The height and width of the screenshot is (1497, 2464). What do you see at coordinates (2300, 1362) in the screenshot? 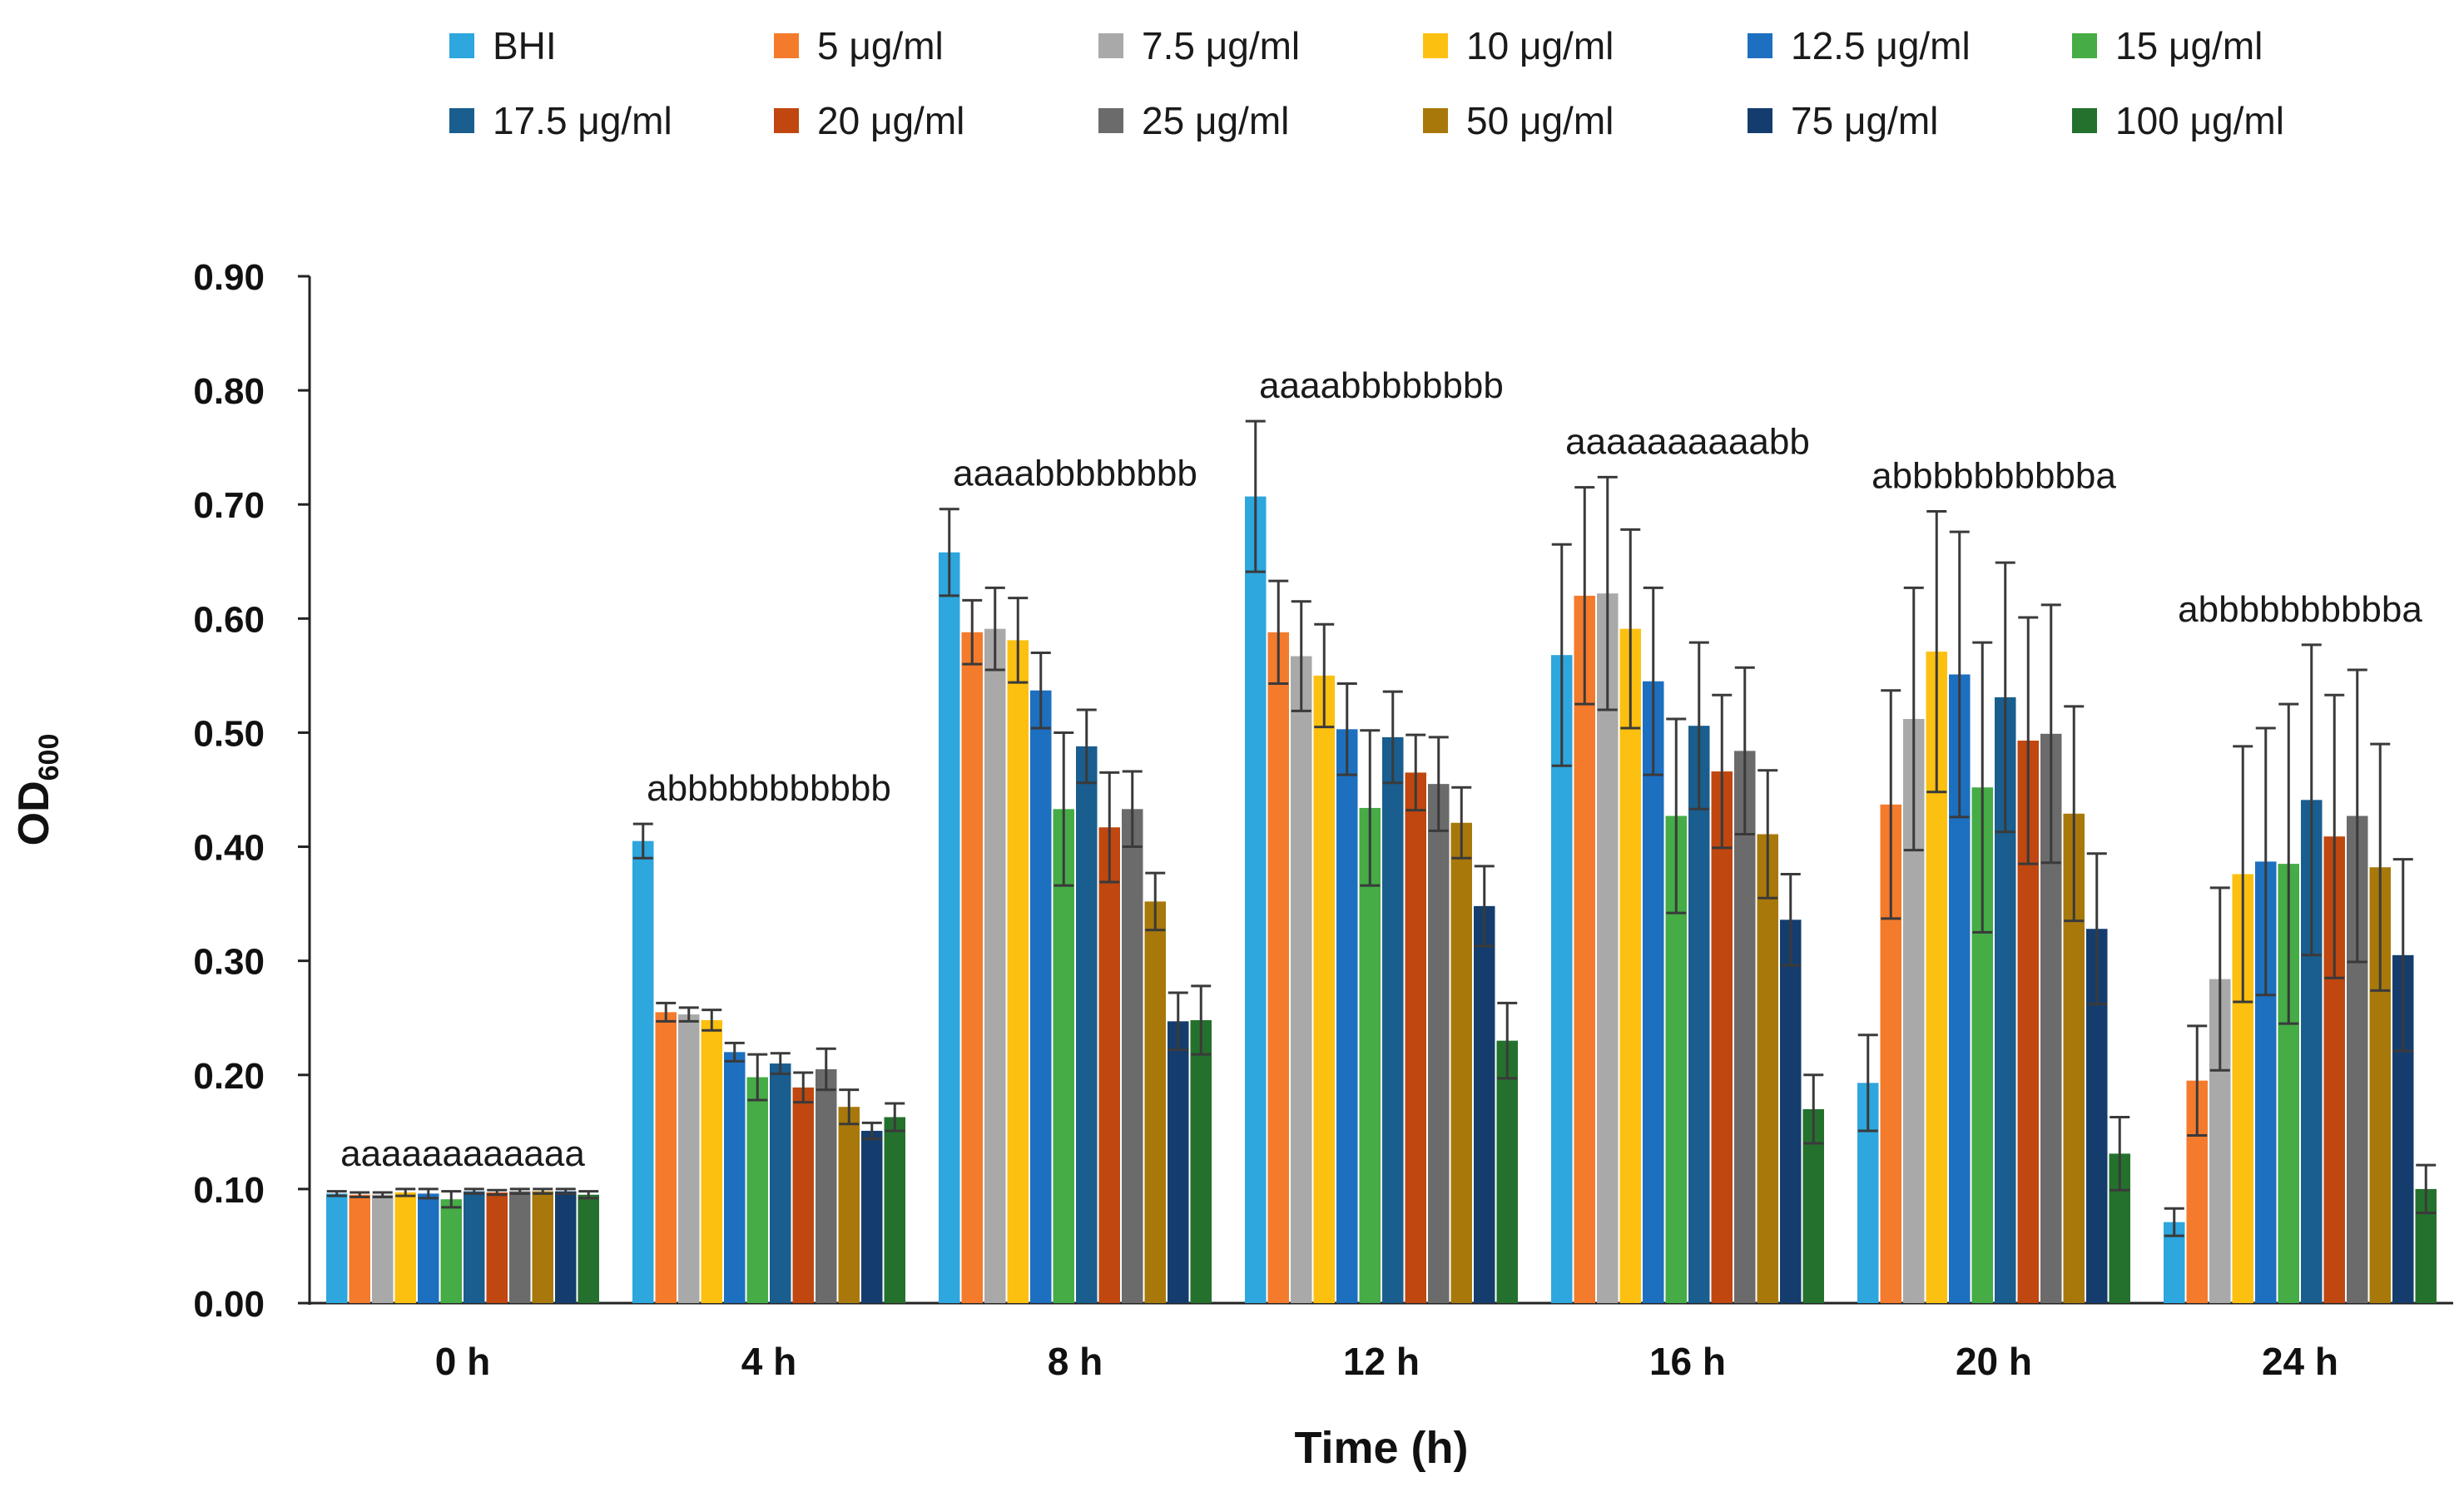
I see `x-tick-label: 24 h` at bounding box center [2300, 1362].